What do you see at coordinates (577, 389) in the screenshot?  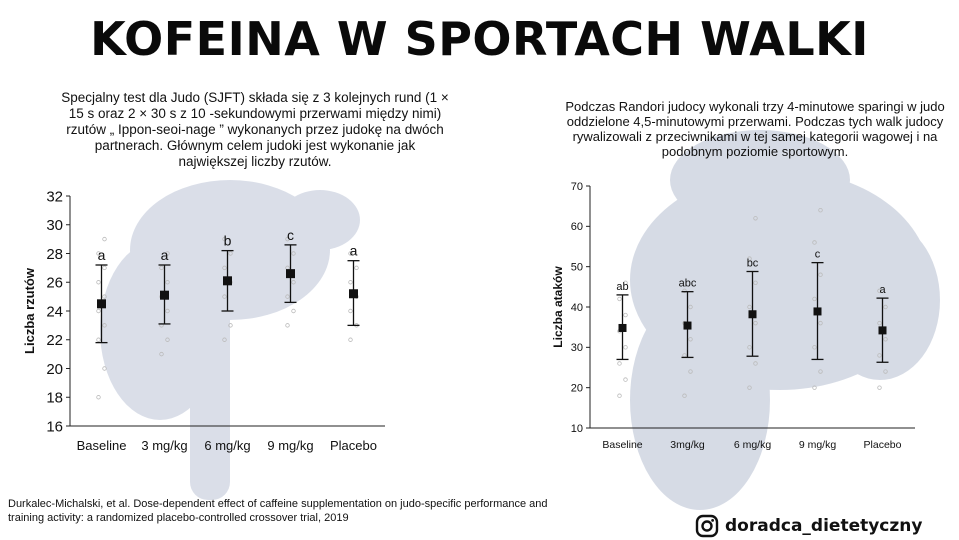 I see `y-tick-label: 20` at bounding box center [577, 389].